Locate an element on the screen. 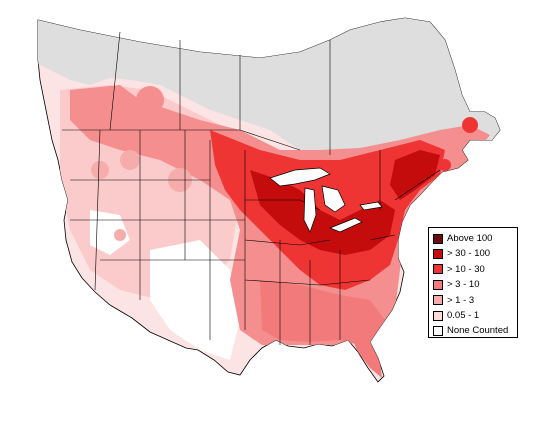 This screenshot has height=427, width=553. great-lakes is located at coordinates (326, 200).